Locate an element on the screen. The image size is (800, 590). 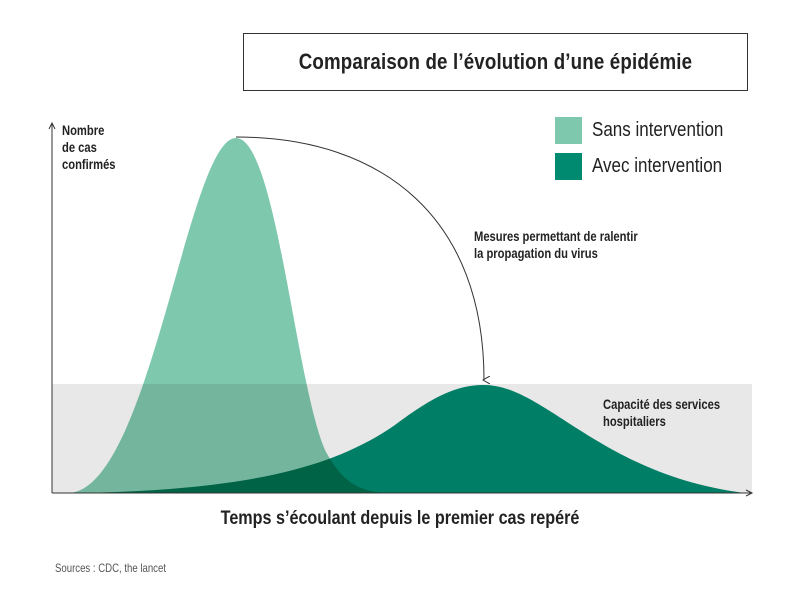
capacity-label-line: Capacité des services is located at coordinates (662, 404).